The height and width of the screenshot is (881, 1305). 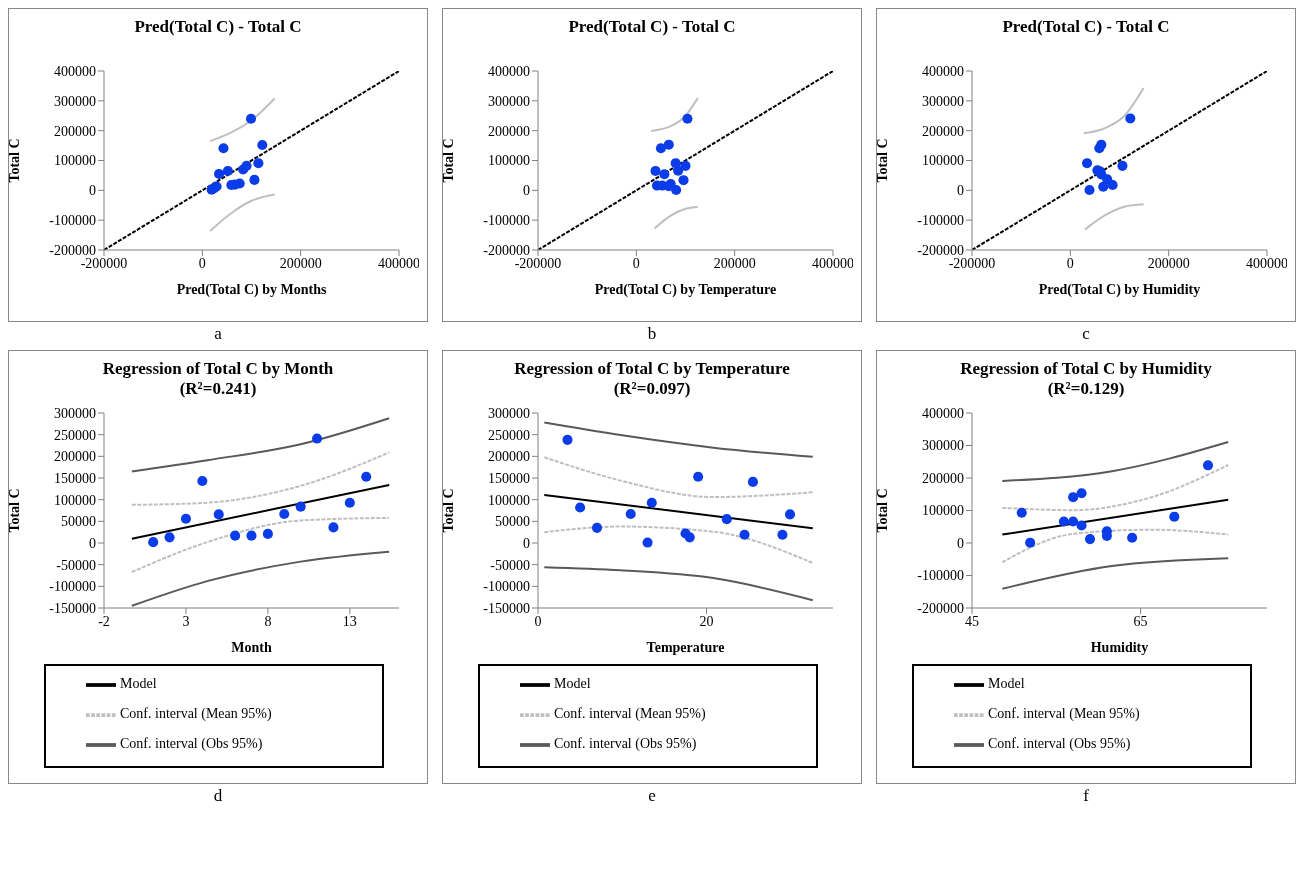 What do you see at coordinates (972, 621) in the screenshot?
I see `x-tick-label: 45` at bounding box center [972, 621].